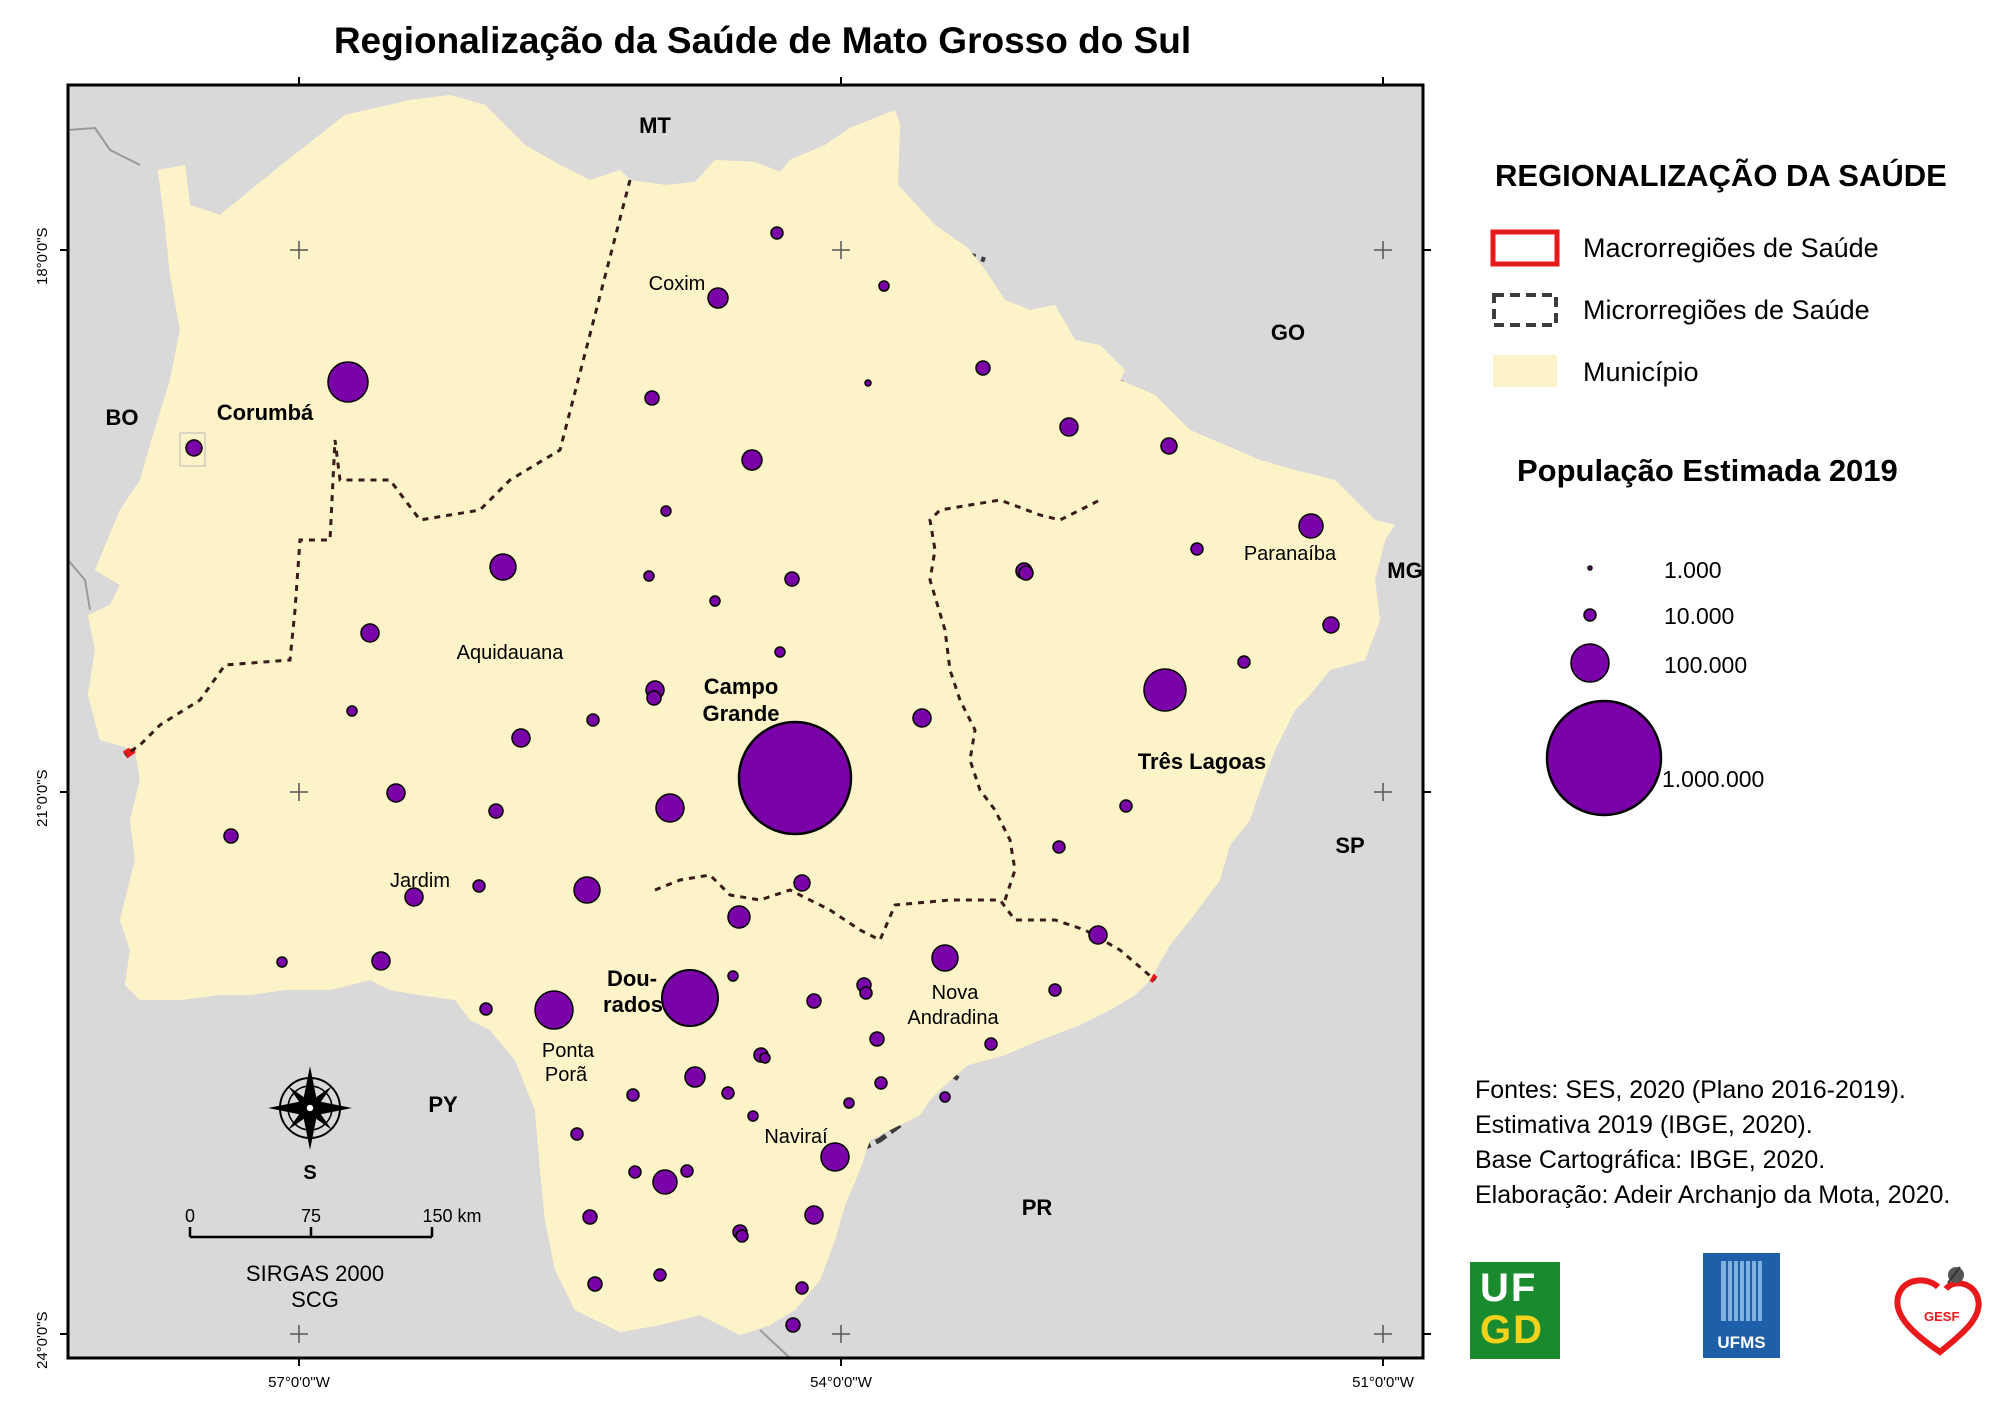  What do you see at coordinates (795, 778) in the screenshot?
I see `pop-circle-campo-grande` at bounding box center [795, 778].